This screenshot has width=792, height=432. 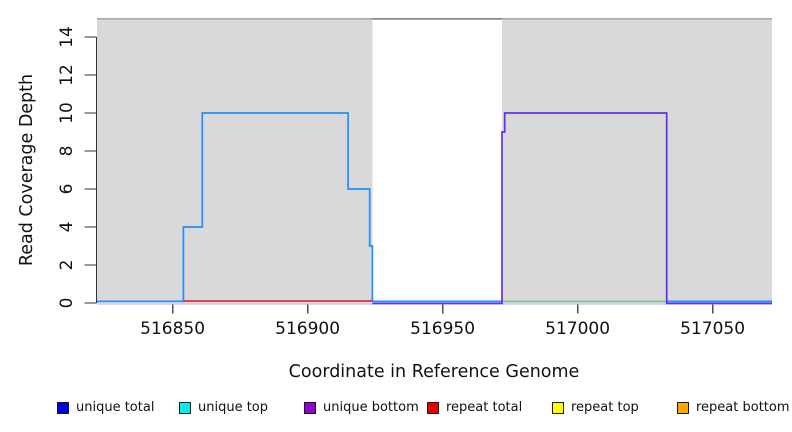 I want to click on x-tick-label: 516950, so click(x=443, y=329).